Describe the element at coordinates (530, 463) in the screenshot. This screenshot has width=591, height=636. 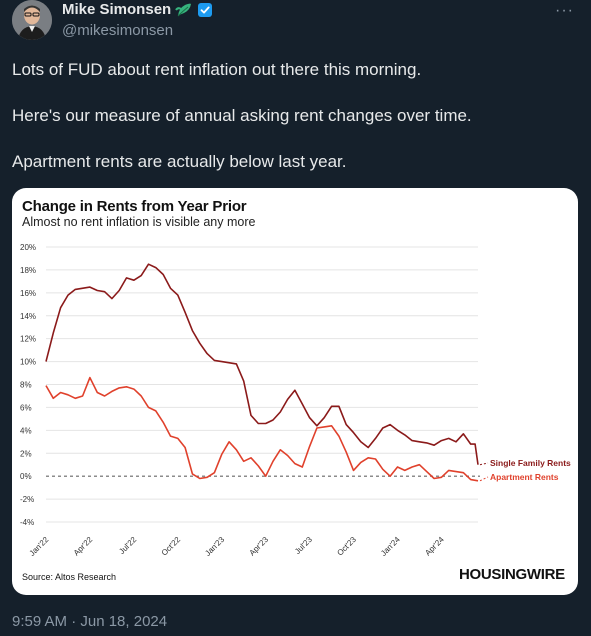
I see `series-label: Single Family Rents` at that location.